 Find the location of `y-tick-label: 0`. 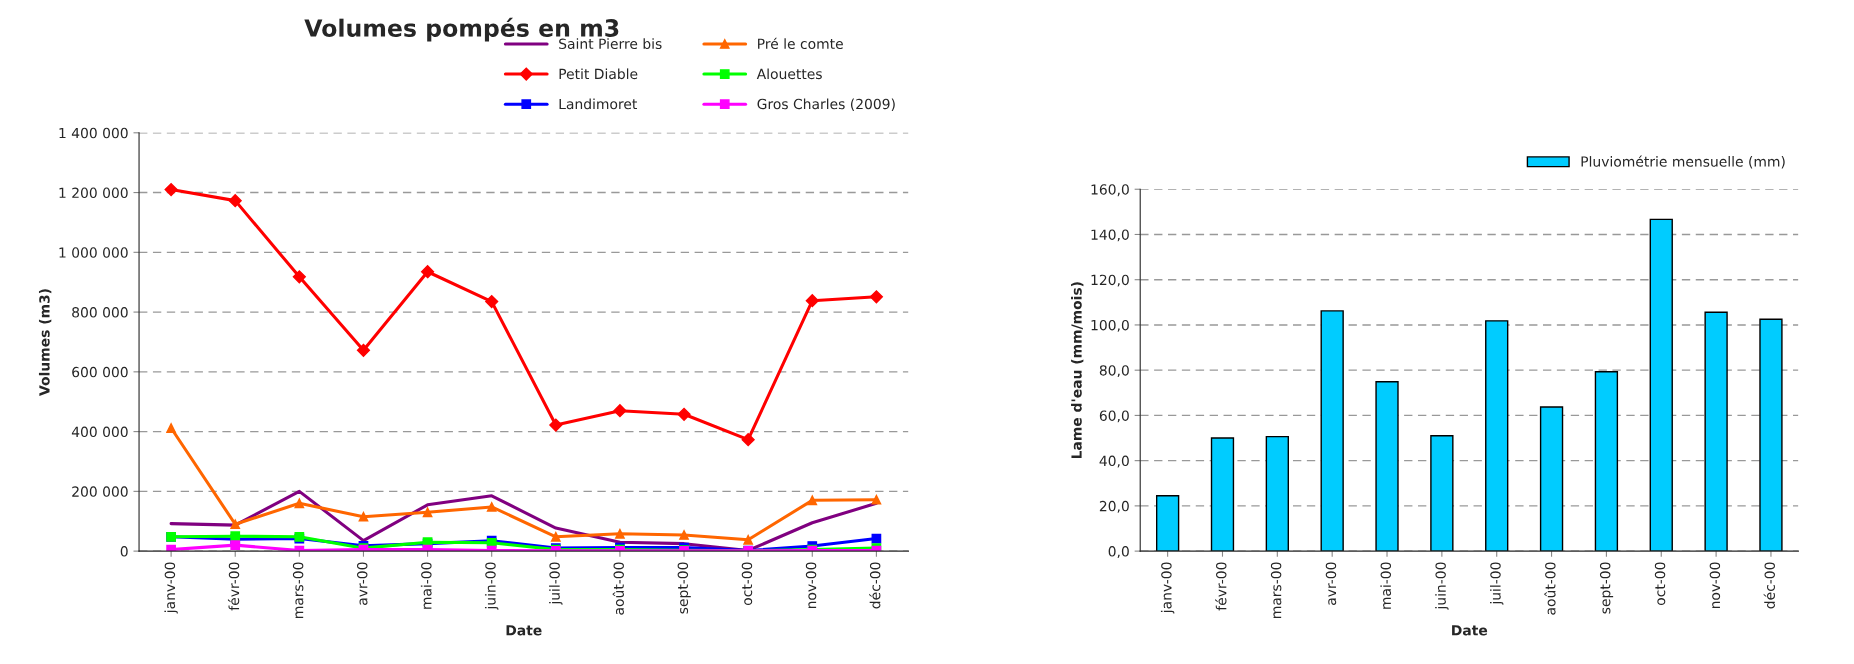

y-tick-label: 0 is located at coordinates (124, 551).